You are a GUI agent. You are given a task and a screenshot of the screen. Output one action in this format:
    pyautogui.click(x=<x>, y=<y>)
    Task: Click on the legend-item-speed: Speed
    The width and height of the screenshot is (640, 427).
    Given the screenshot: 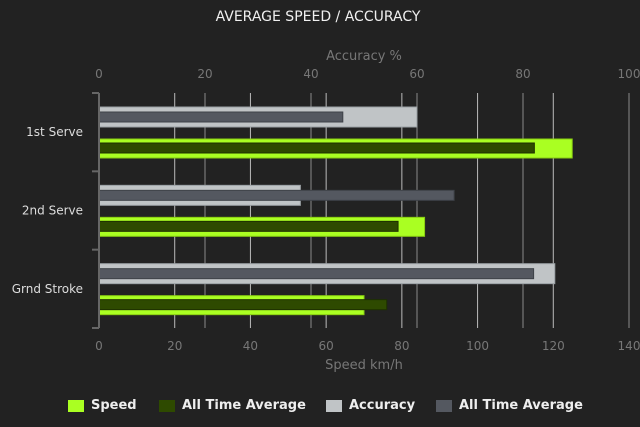 What is the action you would take?
    pyautogui.click(x=102, y=405)
    